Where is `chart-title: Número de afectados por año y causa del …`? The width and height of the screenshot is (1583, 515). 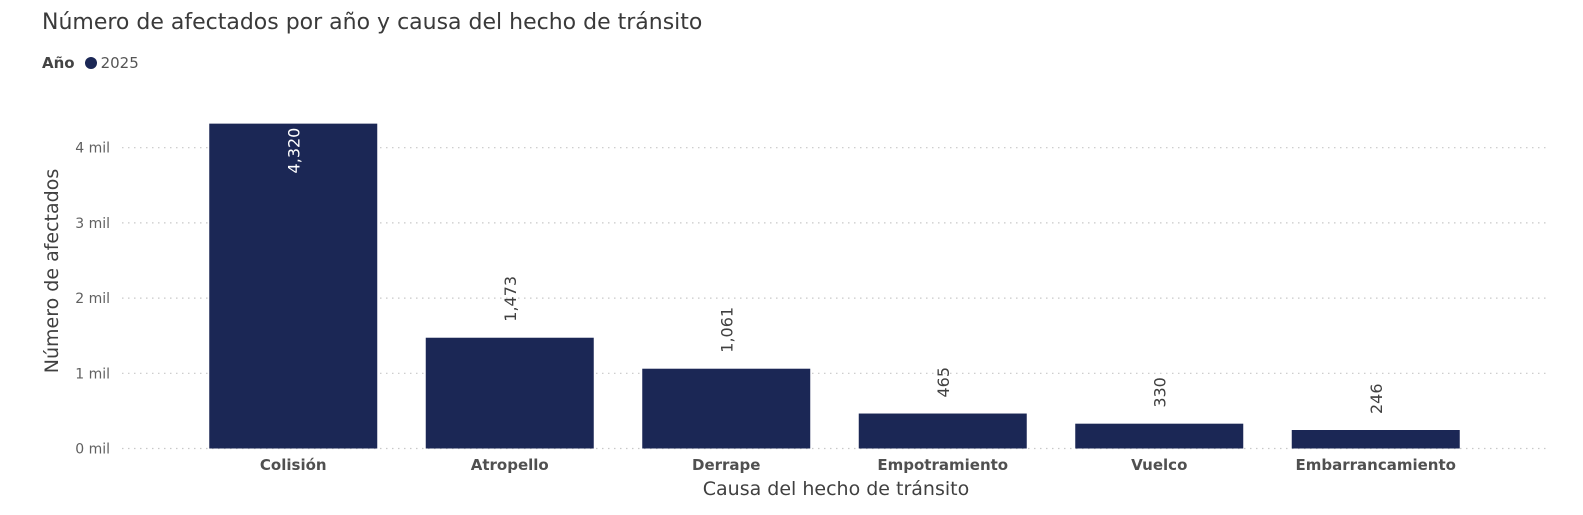
chart-title: Número de afectados por año y causa del … is located at coordinates (372, 22).